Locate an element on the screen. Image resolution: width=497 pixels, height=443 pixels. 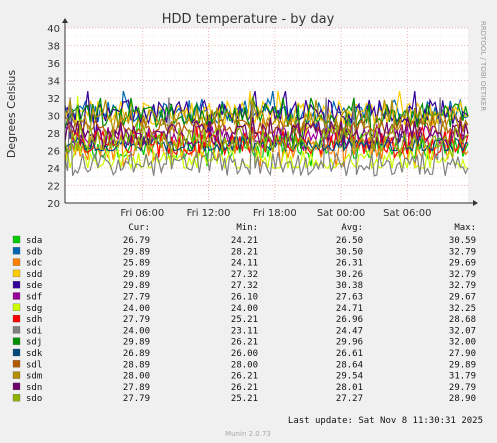
legend-sdk-max: 27.90 is located at coordinates (462, 354).